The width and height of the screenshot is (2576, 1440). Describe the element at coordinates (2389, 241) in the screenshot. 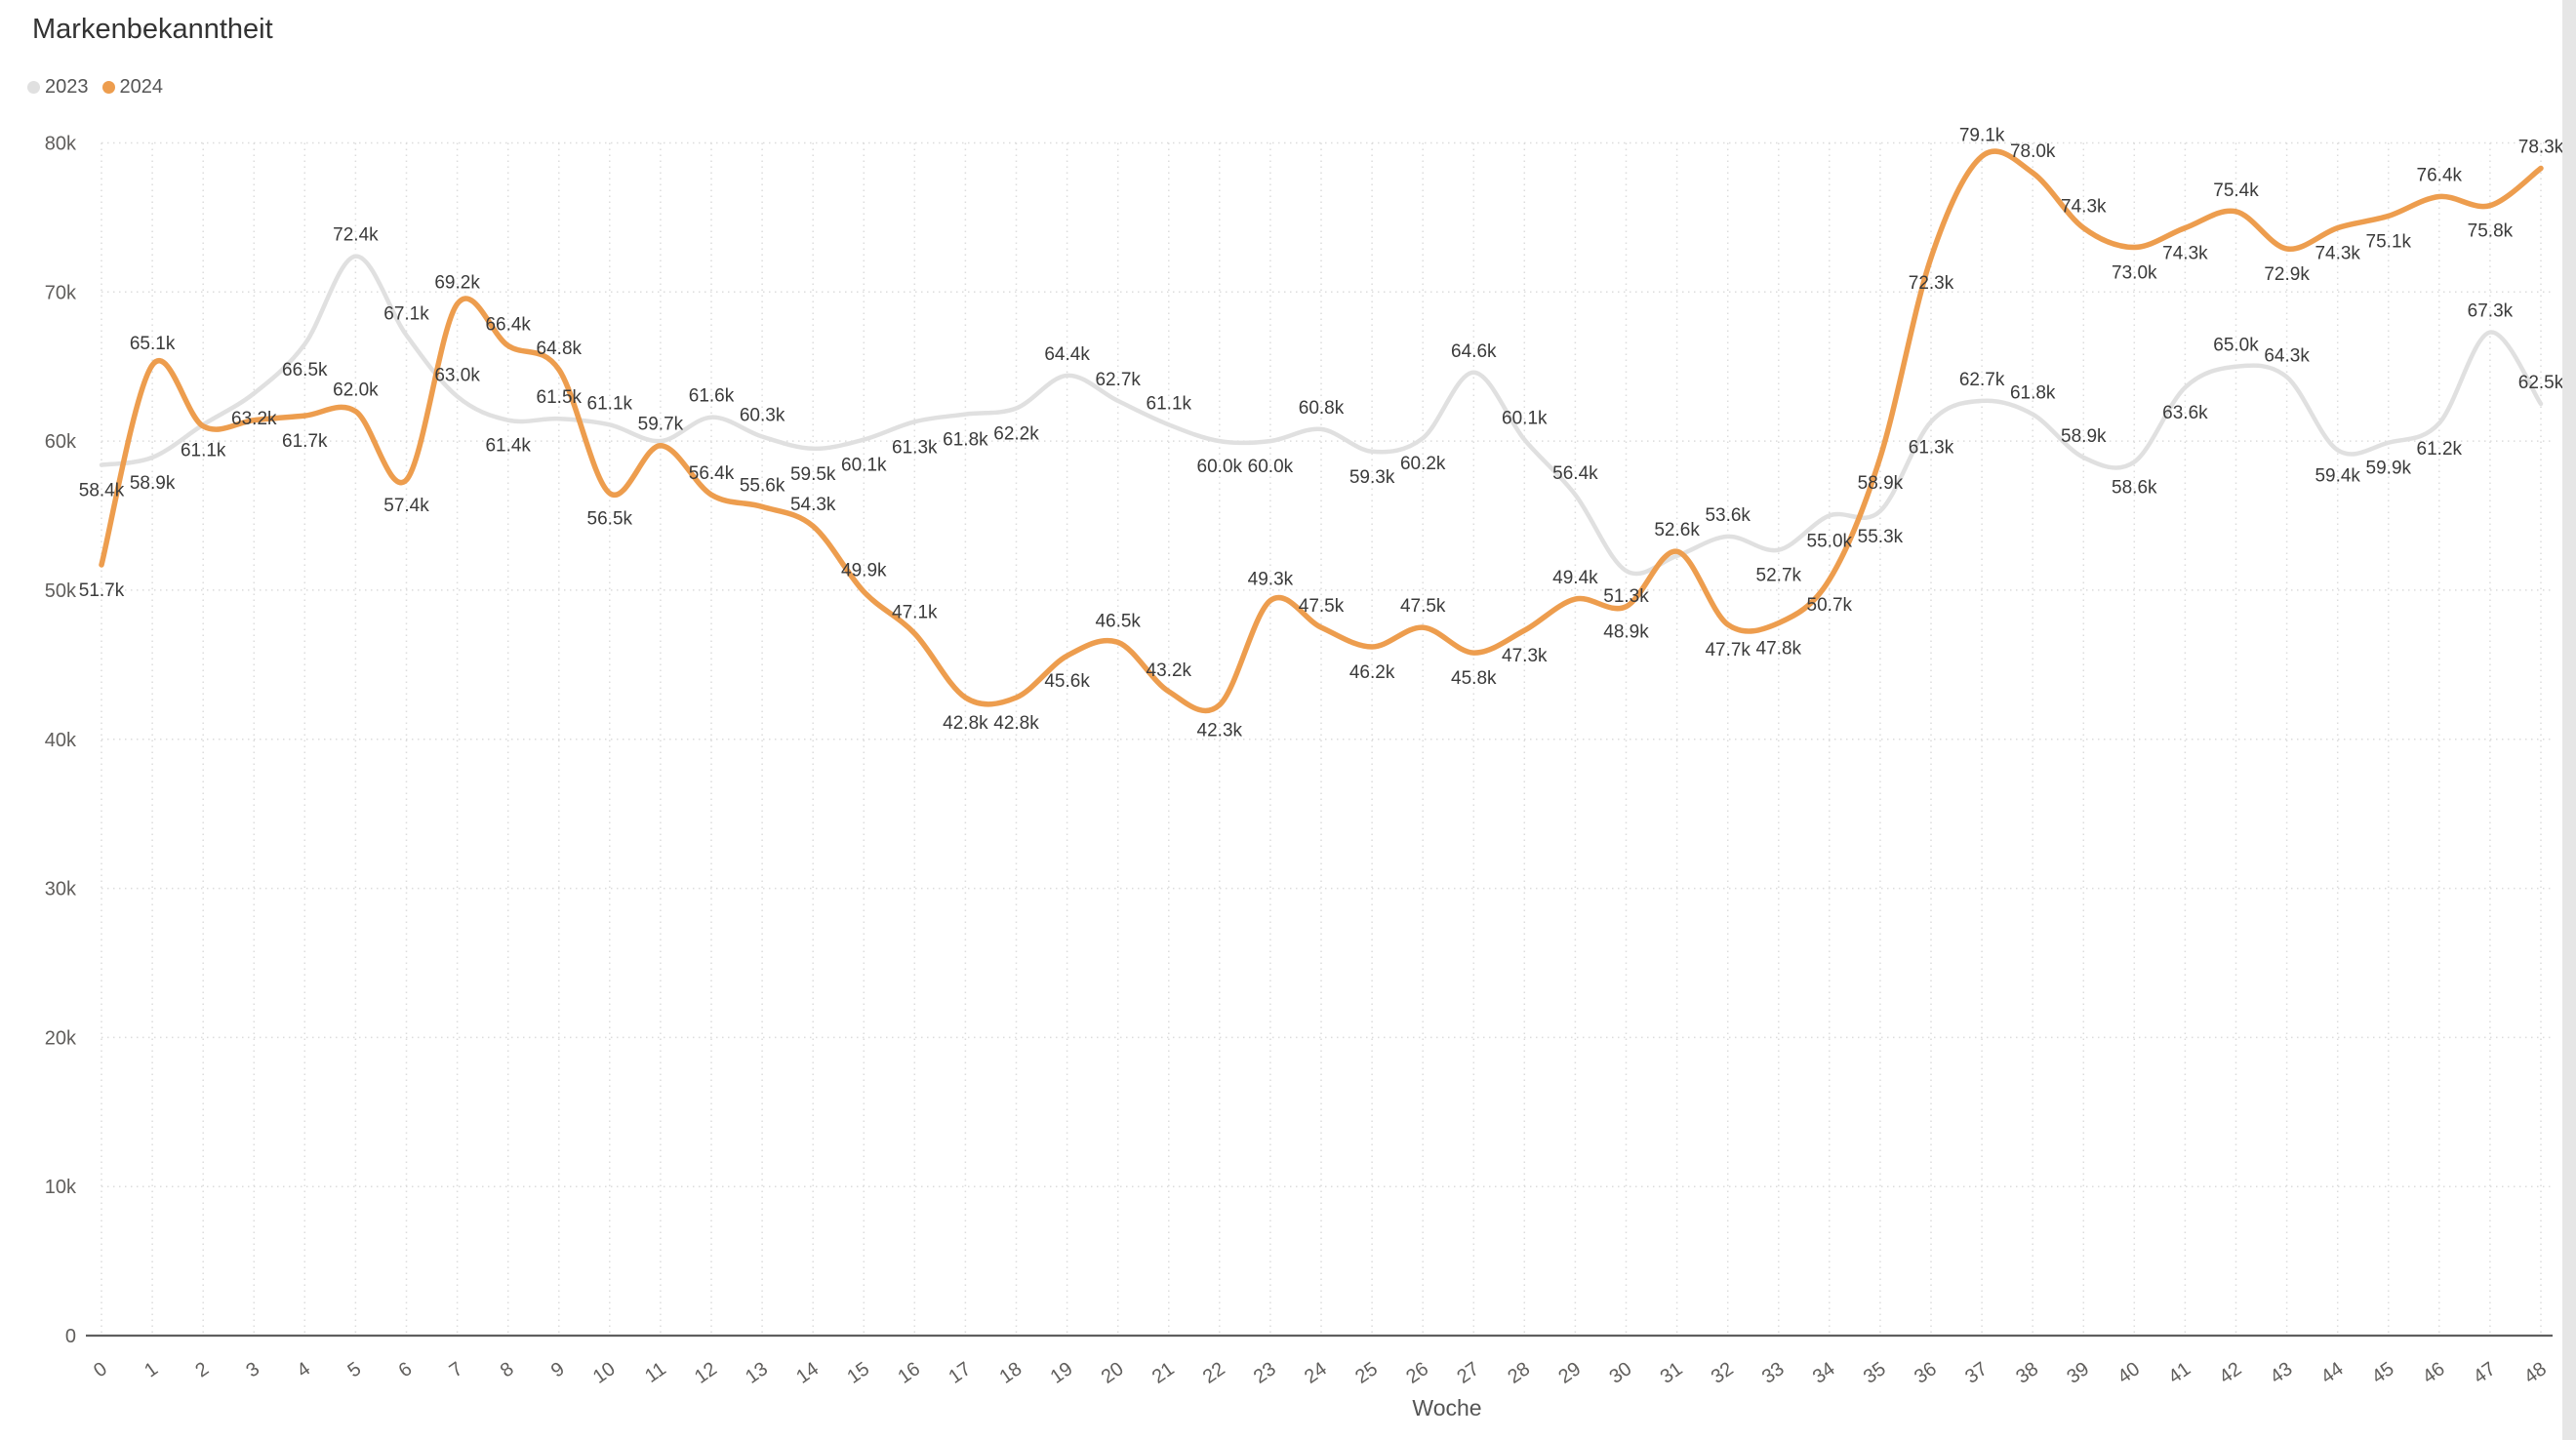

I see `svg-text: 75.1k` at that location.